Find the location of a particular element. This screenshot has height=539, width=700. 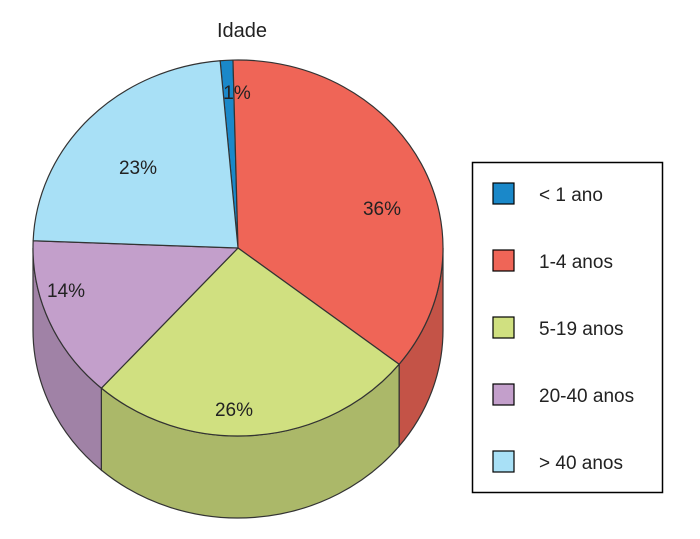

slice-label-gt-40-anos: 23% is located at coordinates (138, 168).